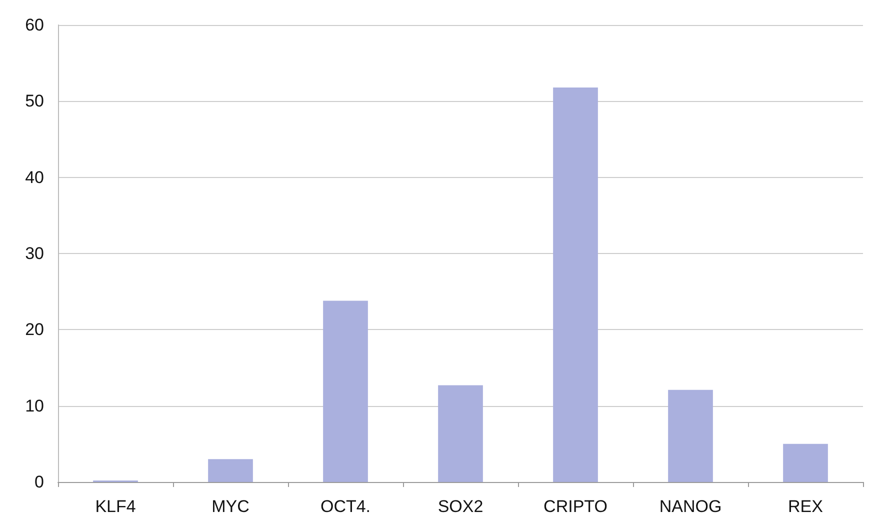  What do you see at coordinates (34, 406) in the screenshot?
I see `y-tick-label: 10` at bounding box center [34, 406].